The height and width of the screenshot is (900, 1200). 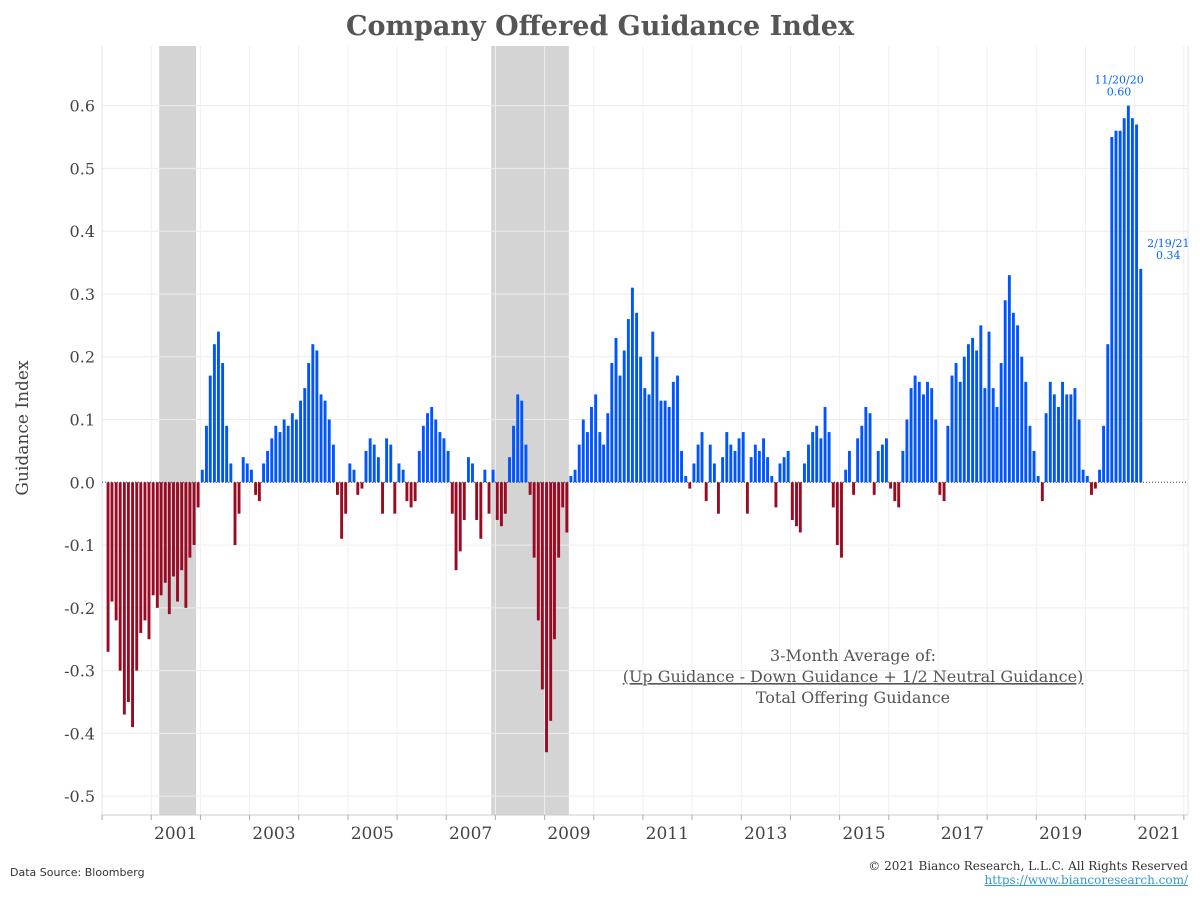 I want to click on website-link: https://www.biancoresearch.com/, so click(x=1086, y=880).